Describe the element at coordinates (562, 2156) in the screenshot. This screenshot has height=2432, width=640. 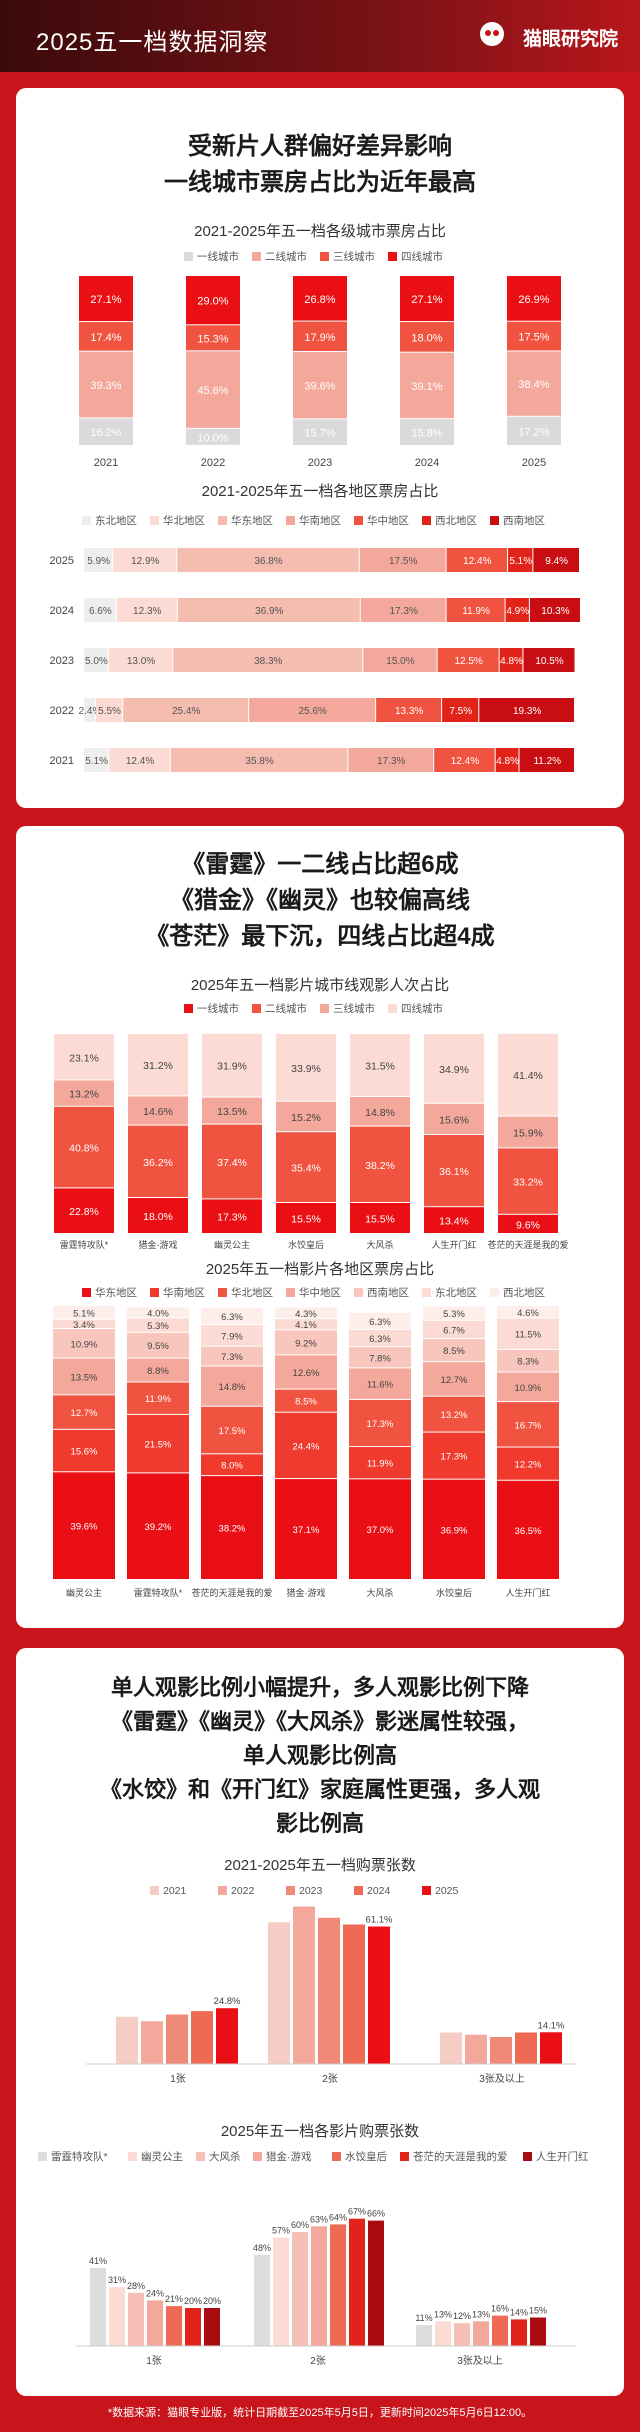
I see `film-ticket-legend-label: 人生开门红` at that location.